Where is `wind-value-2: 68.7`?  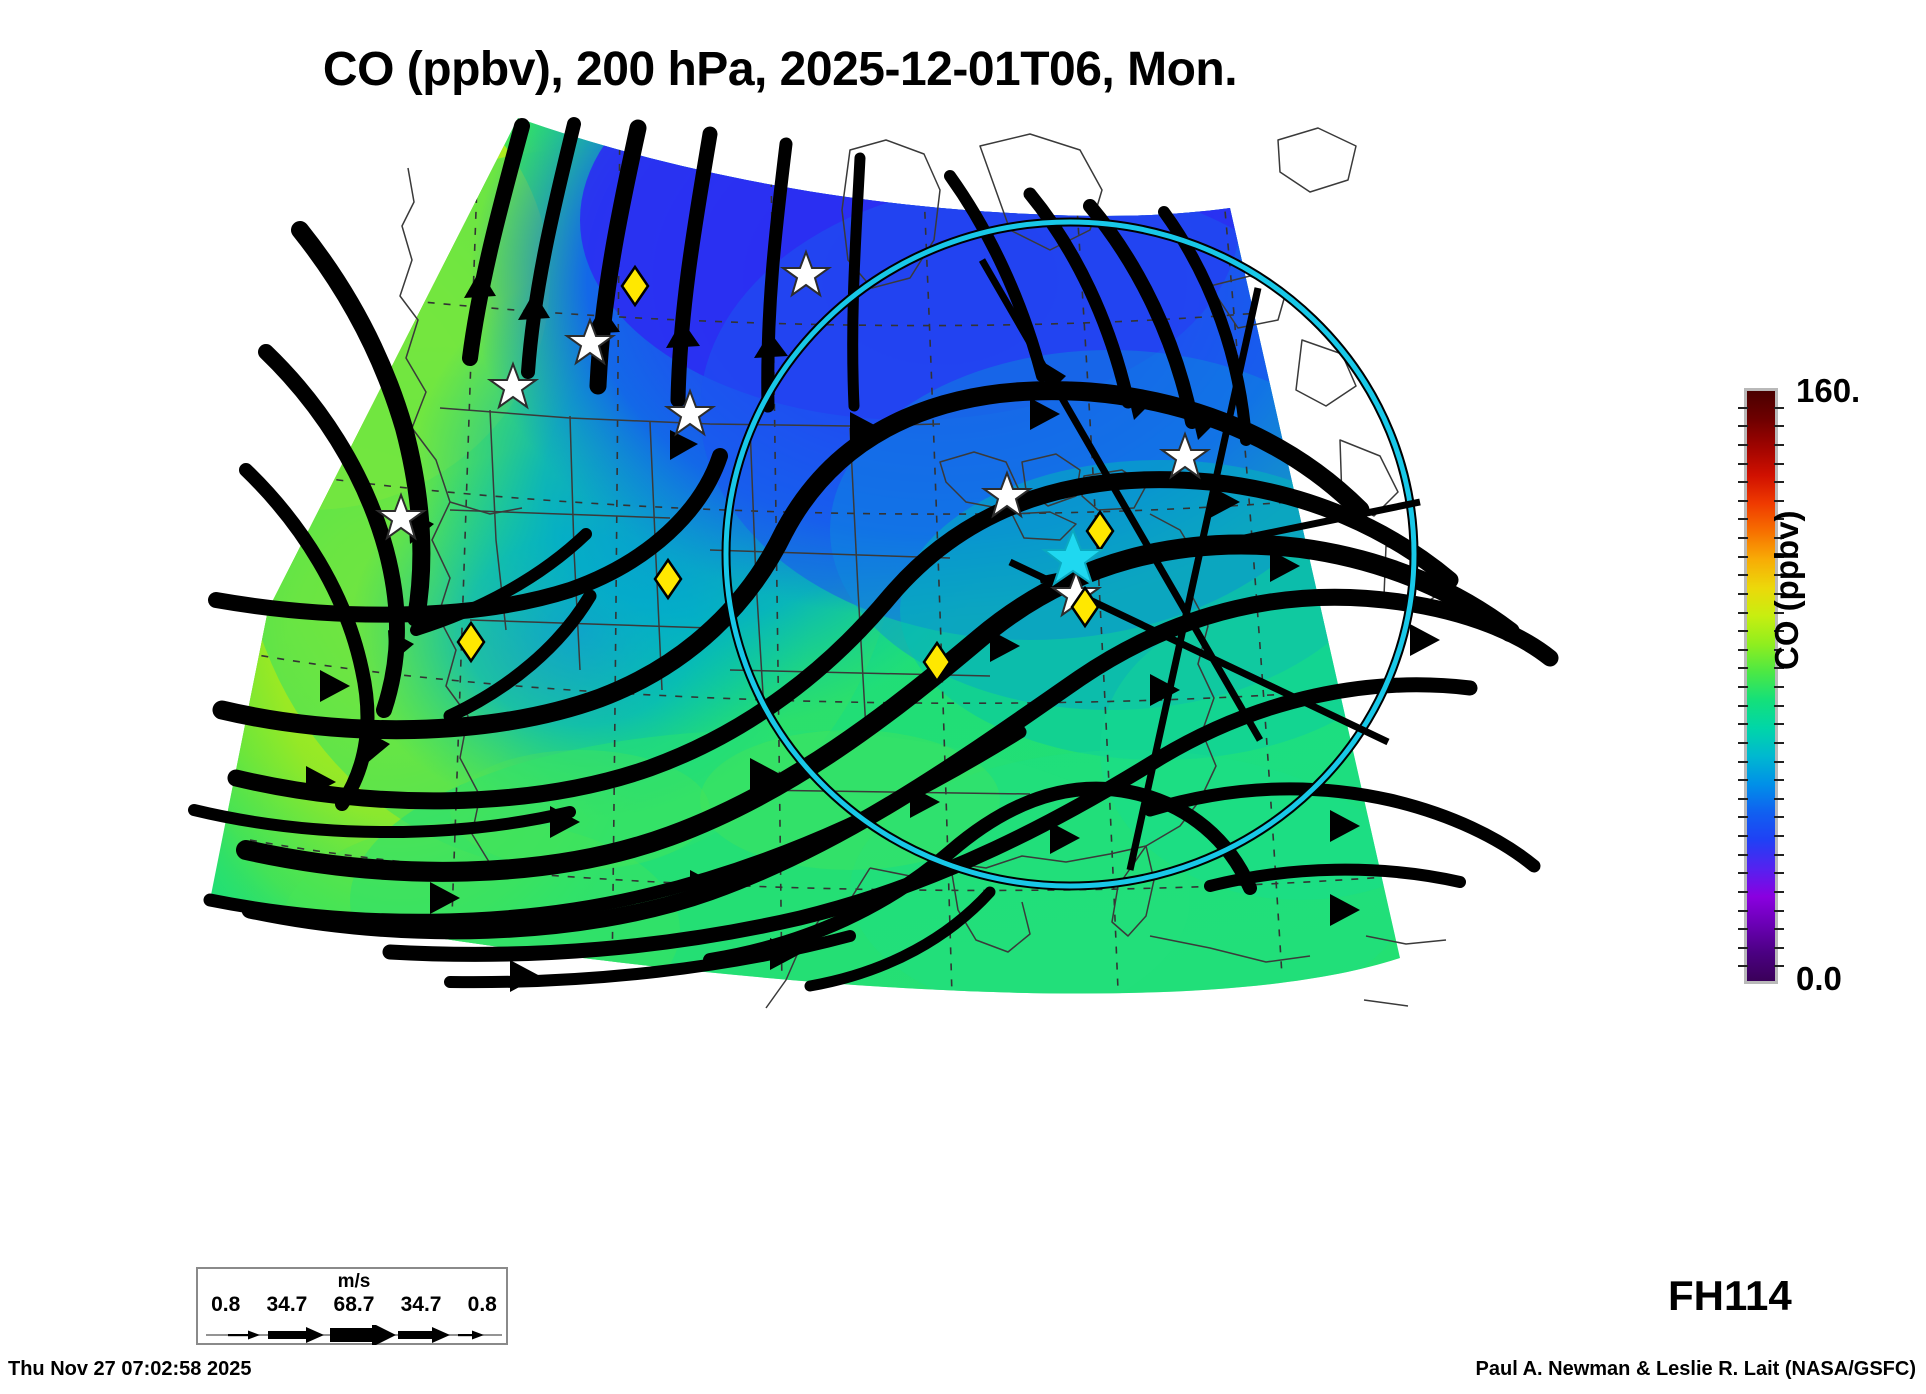 wind-value-2: 68.7 is located at coordinates (354, 1304).